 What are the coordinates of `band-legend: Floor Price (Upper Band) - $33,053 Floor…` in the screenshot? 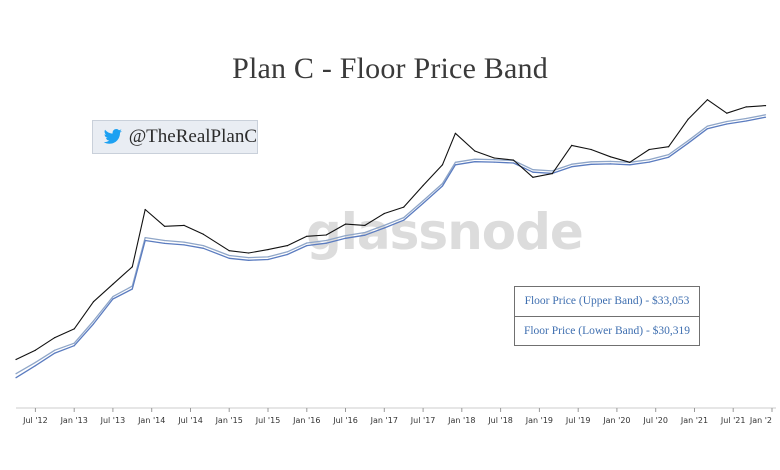 It's located at (607, 316).